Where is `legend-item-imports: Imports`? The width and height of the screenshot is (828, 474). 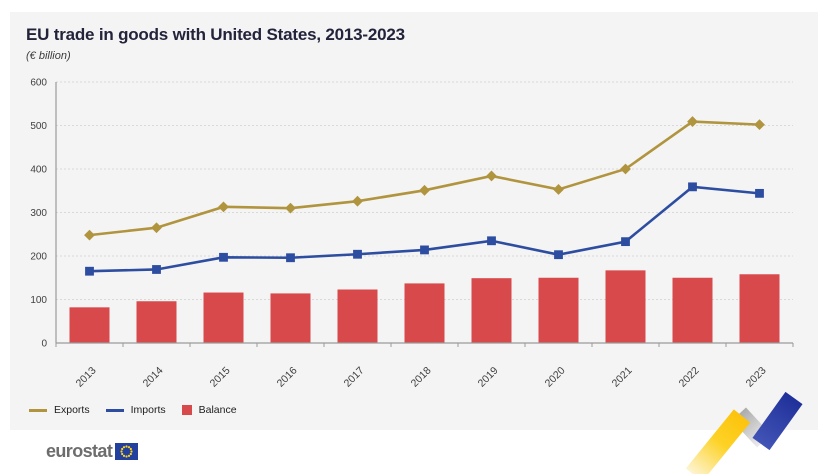
legend-item-imports: Imports is located at coordinates (135, 410).